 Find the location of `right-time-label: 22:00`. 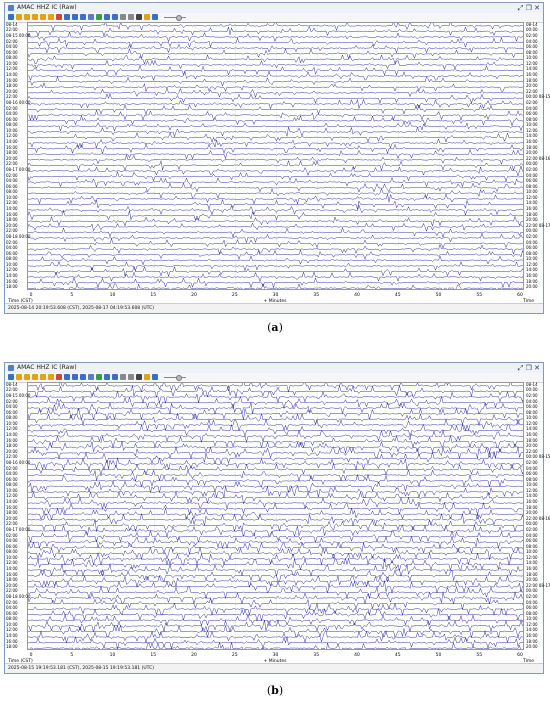

right-time-label: 22:00 is located at coordinates (532, 91).